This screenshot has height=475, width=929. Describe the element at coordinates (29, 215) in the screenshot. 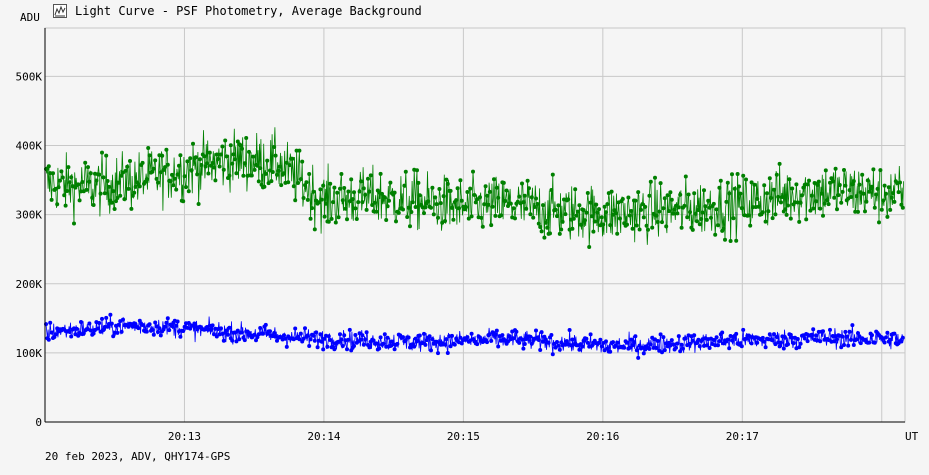

I see `y-tick-label: 300K` at that location.